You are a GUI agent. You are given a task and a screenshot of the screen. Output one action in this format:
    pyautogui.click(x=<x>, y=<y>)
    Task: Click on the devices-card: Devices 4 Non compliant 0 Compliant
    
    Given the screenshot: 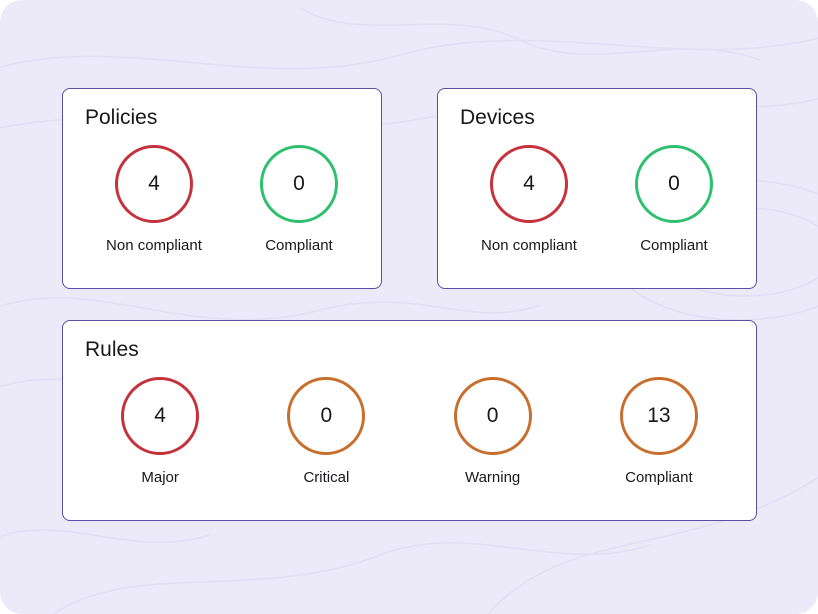 What is the action you would take?
    pyautogui.click(x=597, y=188)
    